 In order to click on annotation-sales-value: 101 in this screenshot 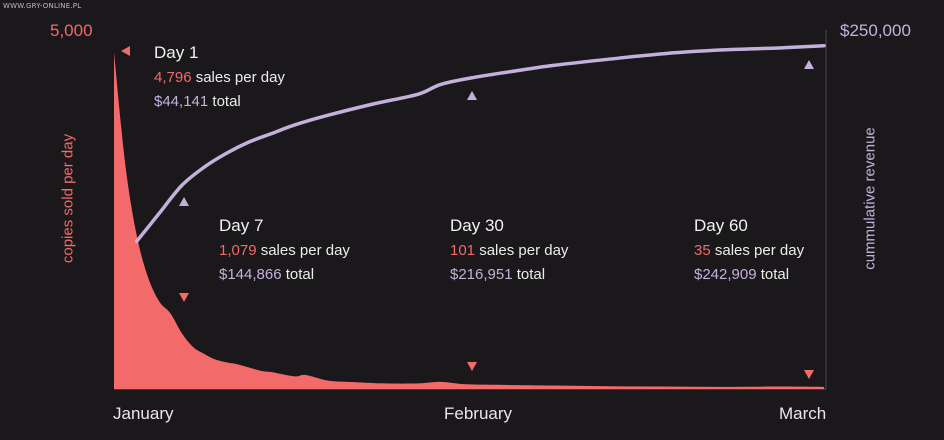, I will do `click(463, 250)`.